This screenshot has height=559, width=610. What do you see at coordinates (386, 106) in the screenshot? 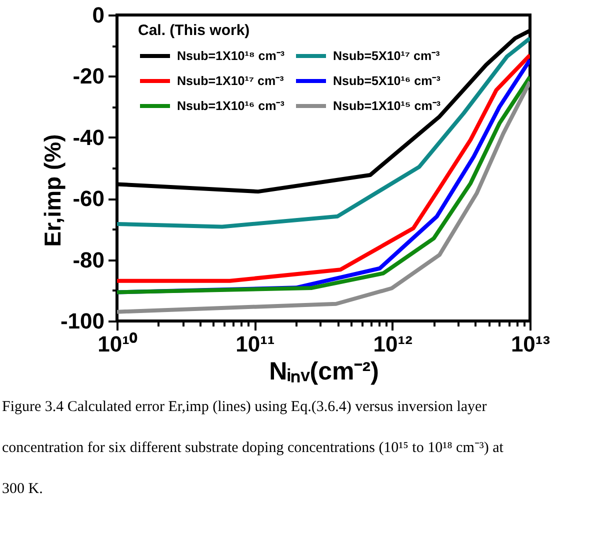
I see `legend-label: Nsub=1X10¹⁵ cm⁻³` at bounding box center [386, 106].